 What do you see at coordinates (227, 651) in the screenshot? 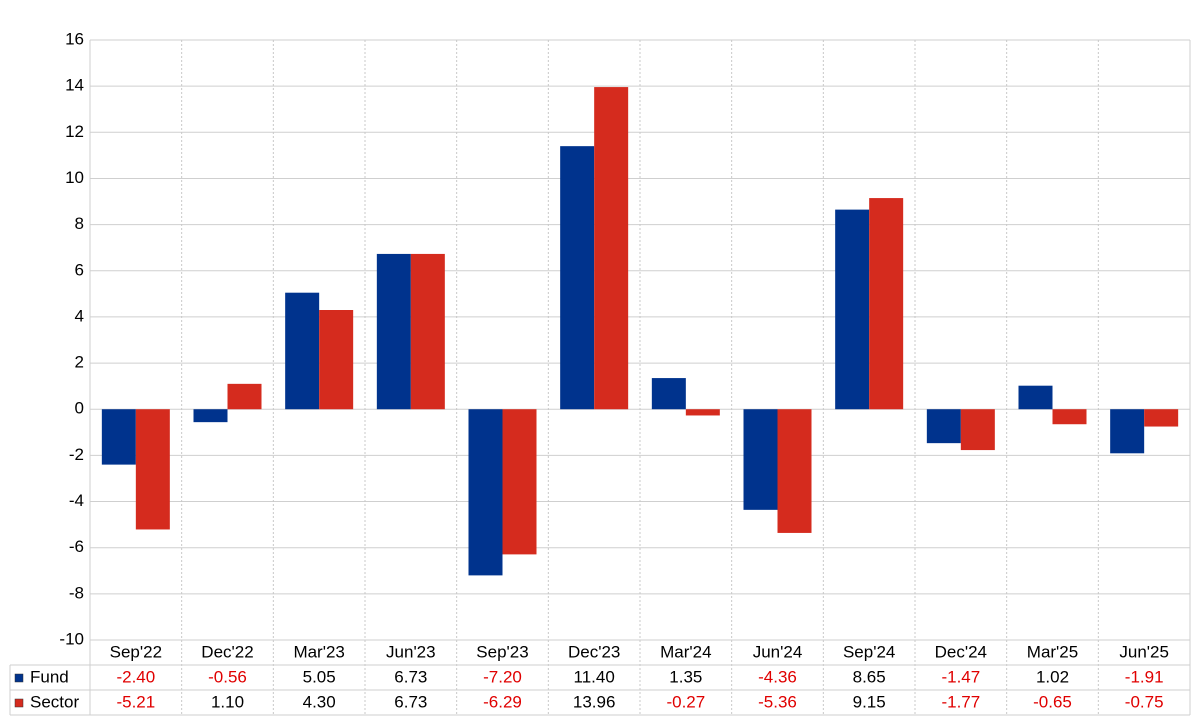
I see `x-tick-label: Dec'22` at bounding box center [227, 651].